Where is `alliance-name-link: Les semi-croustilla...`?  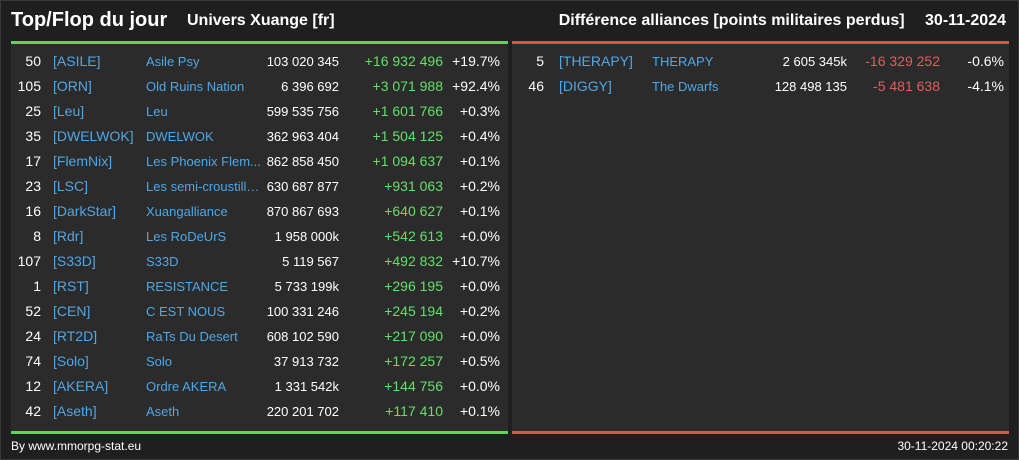
alliance-name-link: Les semi-croustilla... is located at coordinates (205, 186).